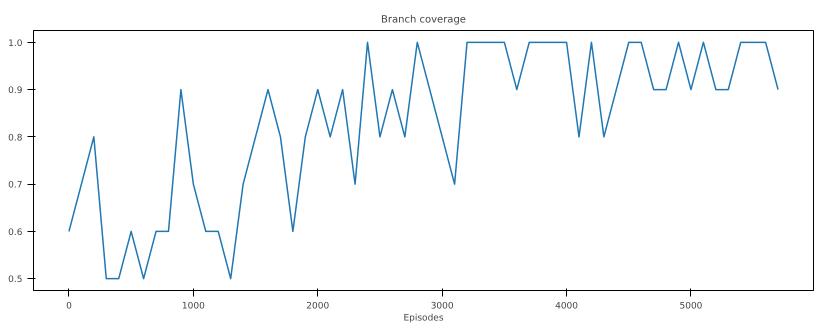  Describe the element at coordinates (318, 307) in the screenshot. I see `x-tick-label: 2000` at that location.